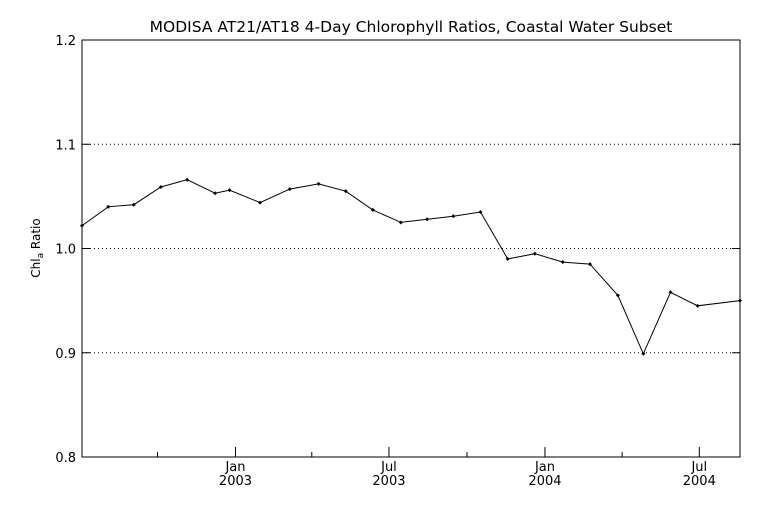  What do you see at coordinates (36, 235) in the screenshot?
I see `y-axis-label-rest: Ratio` at bounding box center [36, 235].